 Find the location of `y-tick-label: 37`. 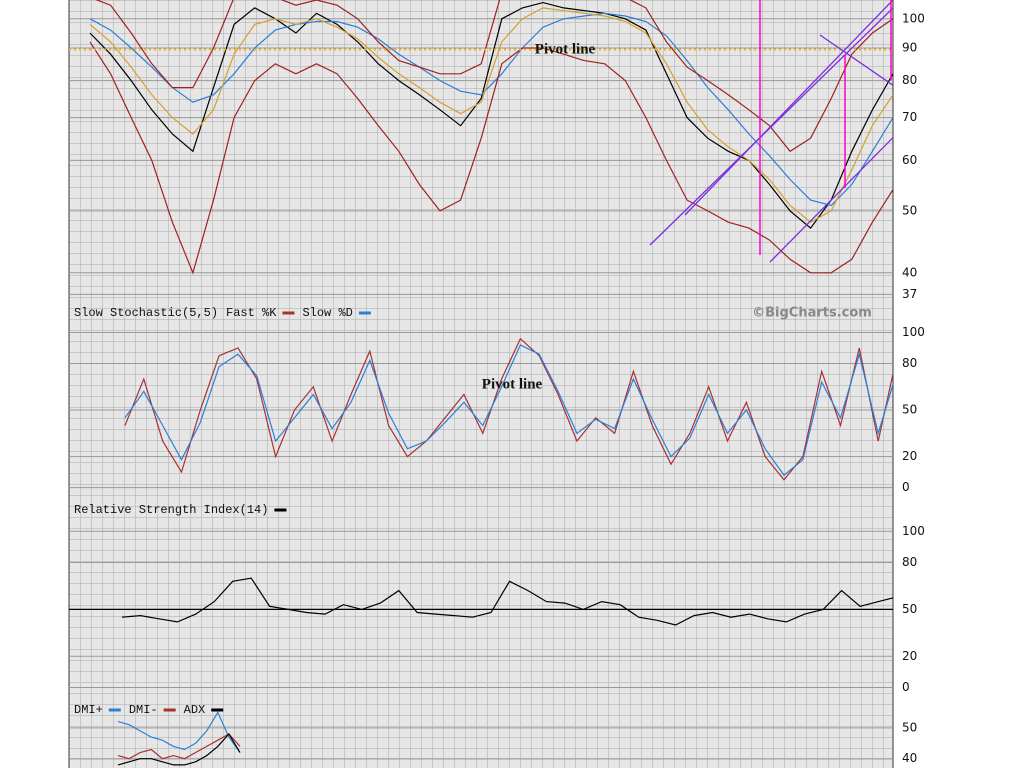

y-tick-label: 37 is located at coordinates (909, 294).